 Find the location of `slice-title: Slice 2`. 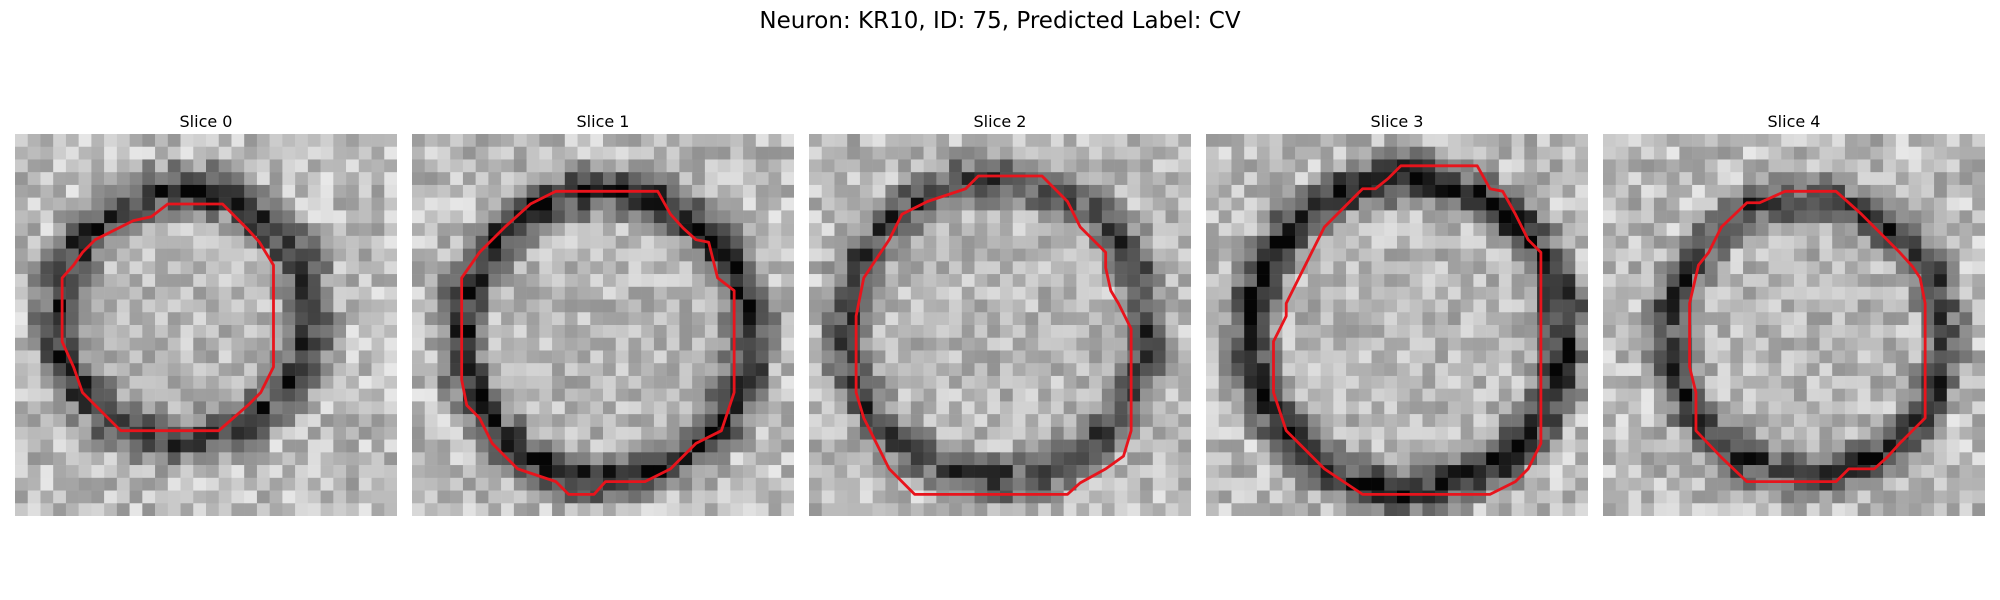

slice-title: Slice 2 is located at coordinates (1000, 121).